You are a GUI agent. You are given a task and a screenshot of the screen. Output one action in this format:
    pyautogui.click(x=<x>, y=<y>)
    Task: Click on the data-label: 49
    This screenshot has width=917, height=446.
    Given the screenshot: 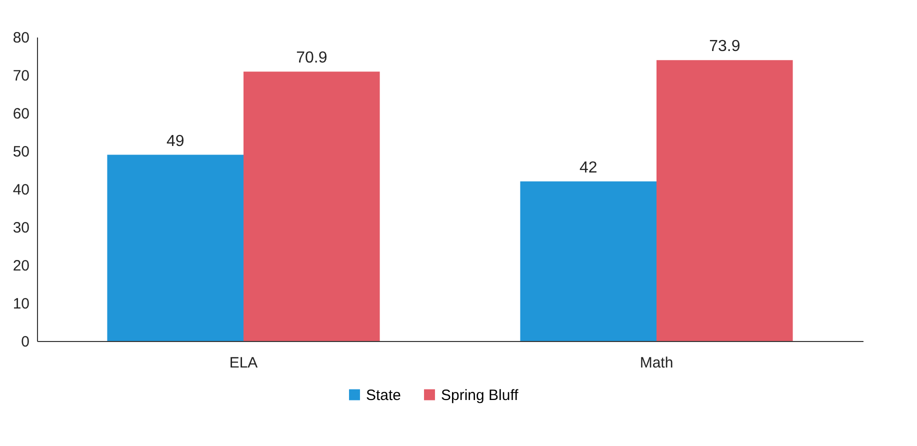 What is the action you would take?
    pyautogui.click(x=175, y=141)
    